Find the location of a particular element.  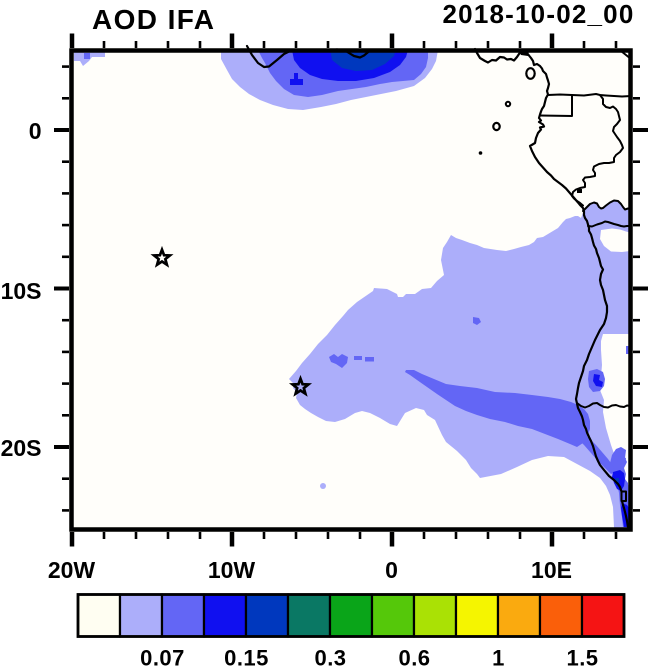

svg-text: 20S is located at coordinates (21, 448).